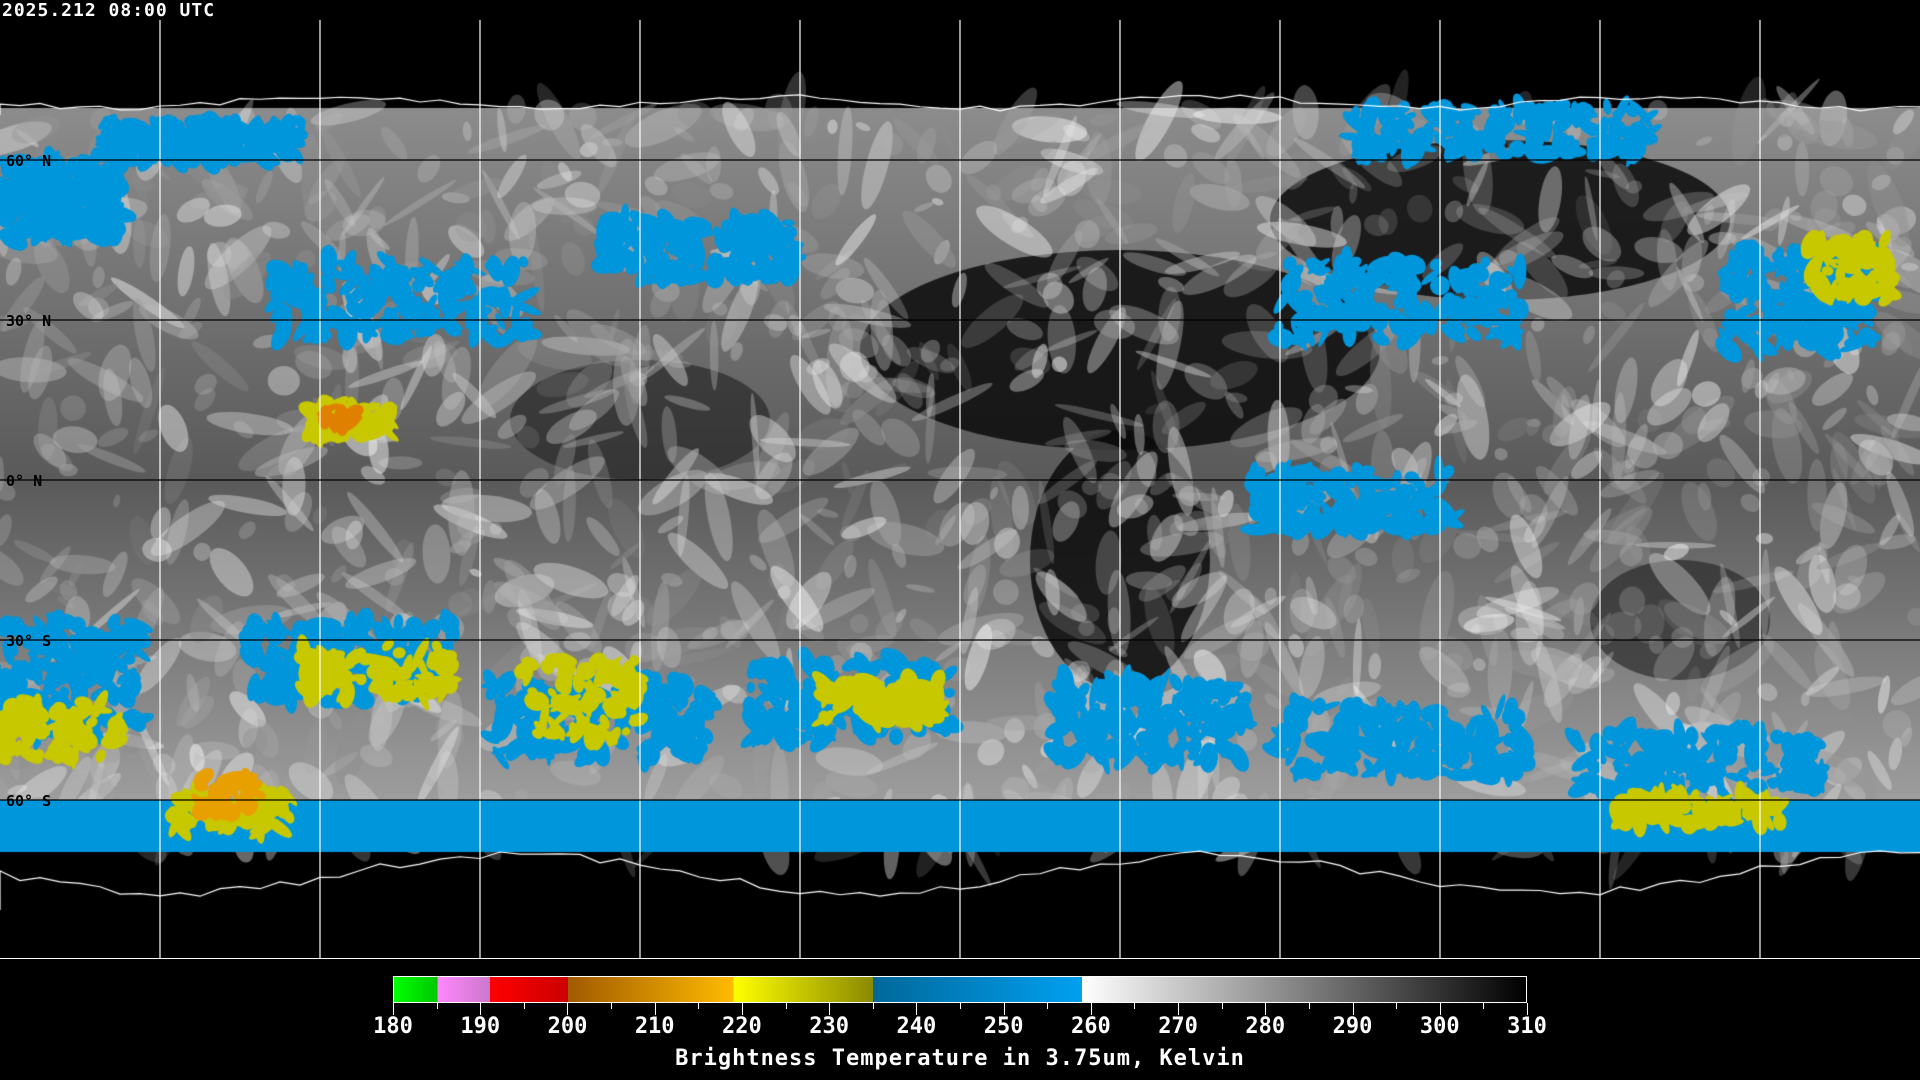 This screenshot has width=1920, height=1080. I want to click on colorbar-title: Brightness Temperature in 3.75um, Kelvin, so click(960, 1058).